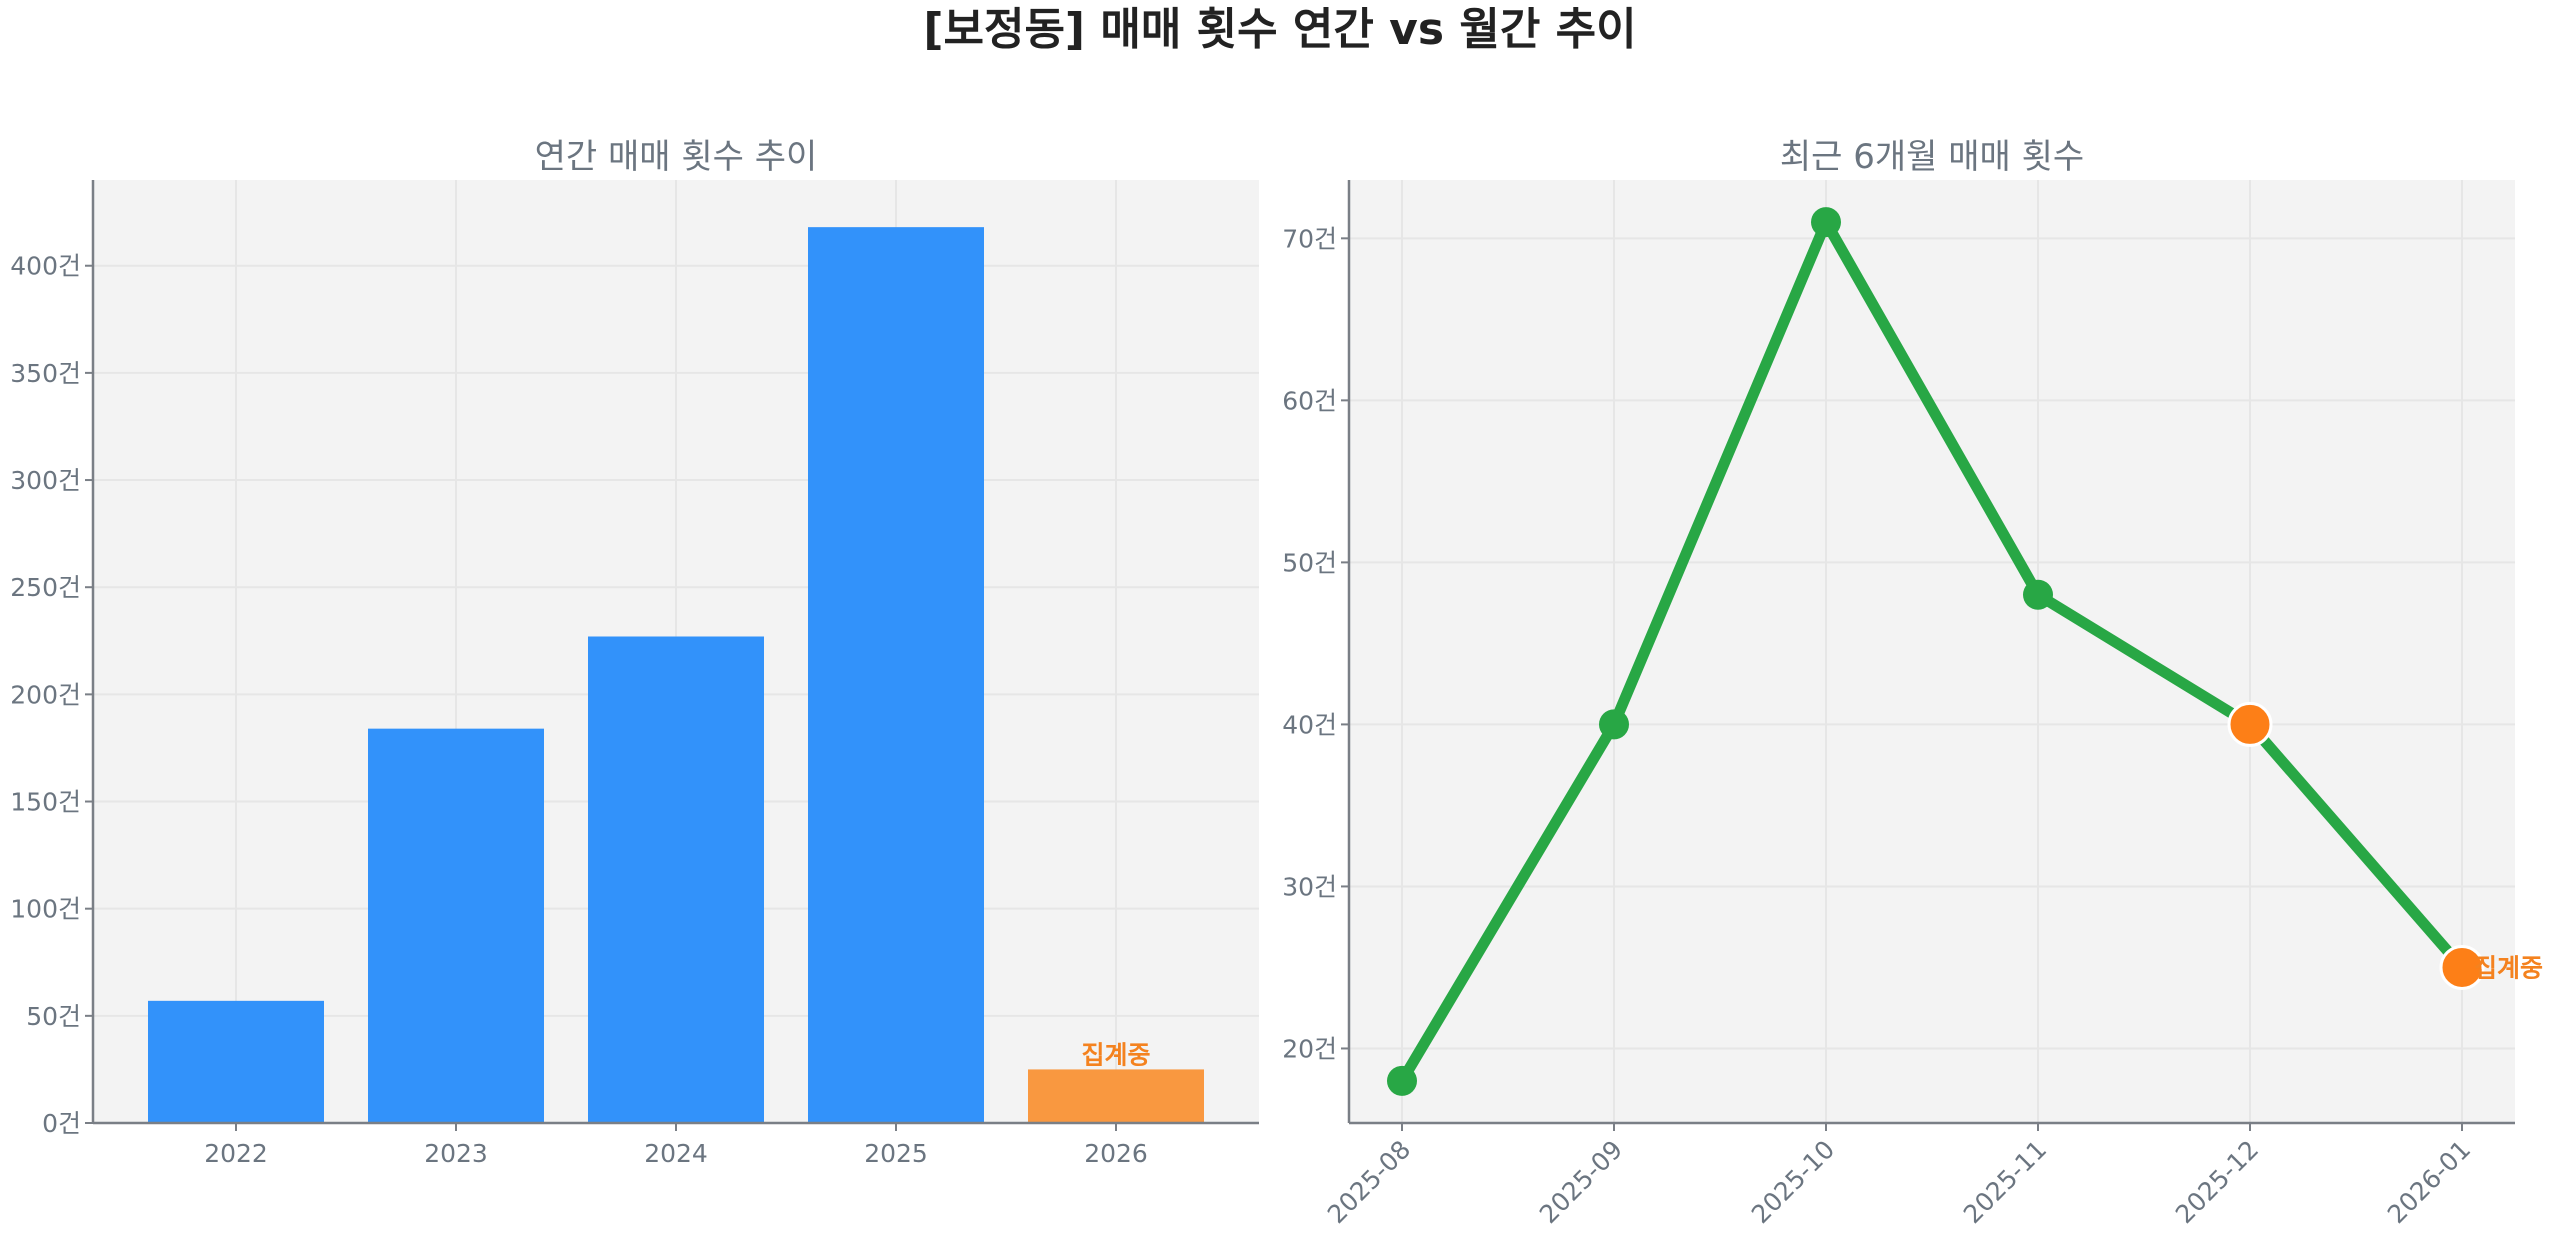 The height and width of the screenshot is (1235, 2560). I want to click on bar-x-tick-labels: 2022 2023 2024 2025 2026, so click(676, 1153).